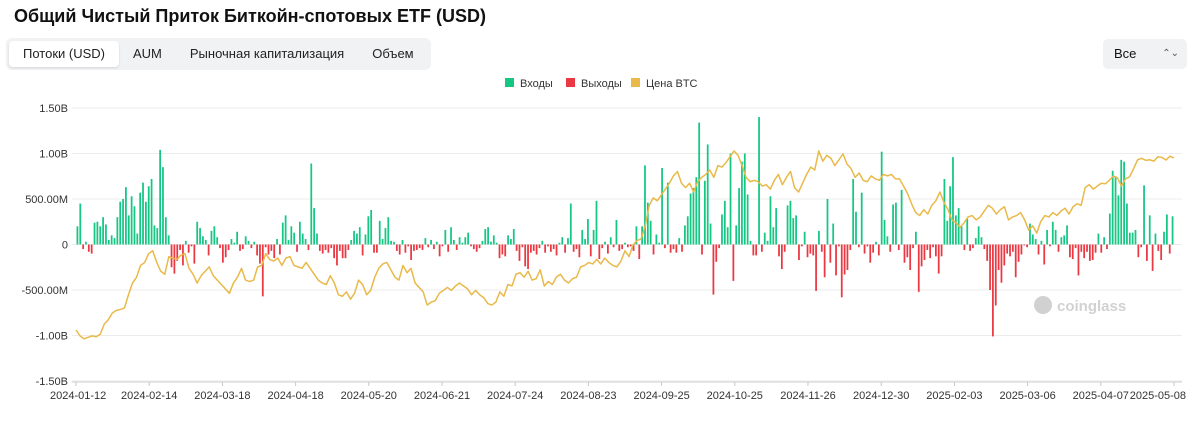  What do you see at coordinates (536, 84) in the screenshot?
I see `legend-label-inflow: Входы` at bounding box center [536, 84].